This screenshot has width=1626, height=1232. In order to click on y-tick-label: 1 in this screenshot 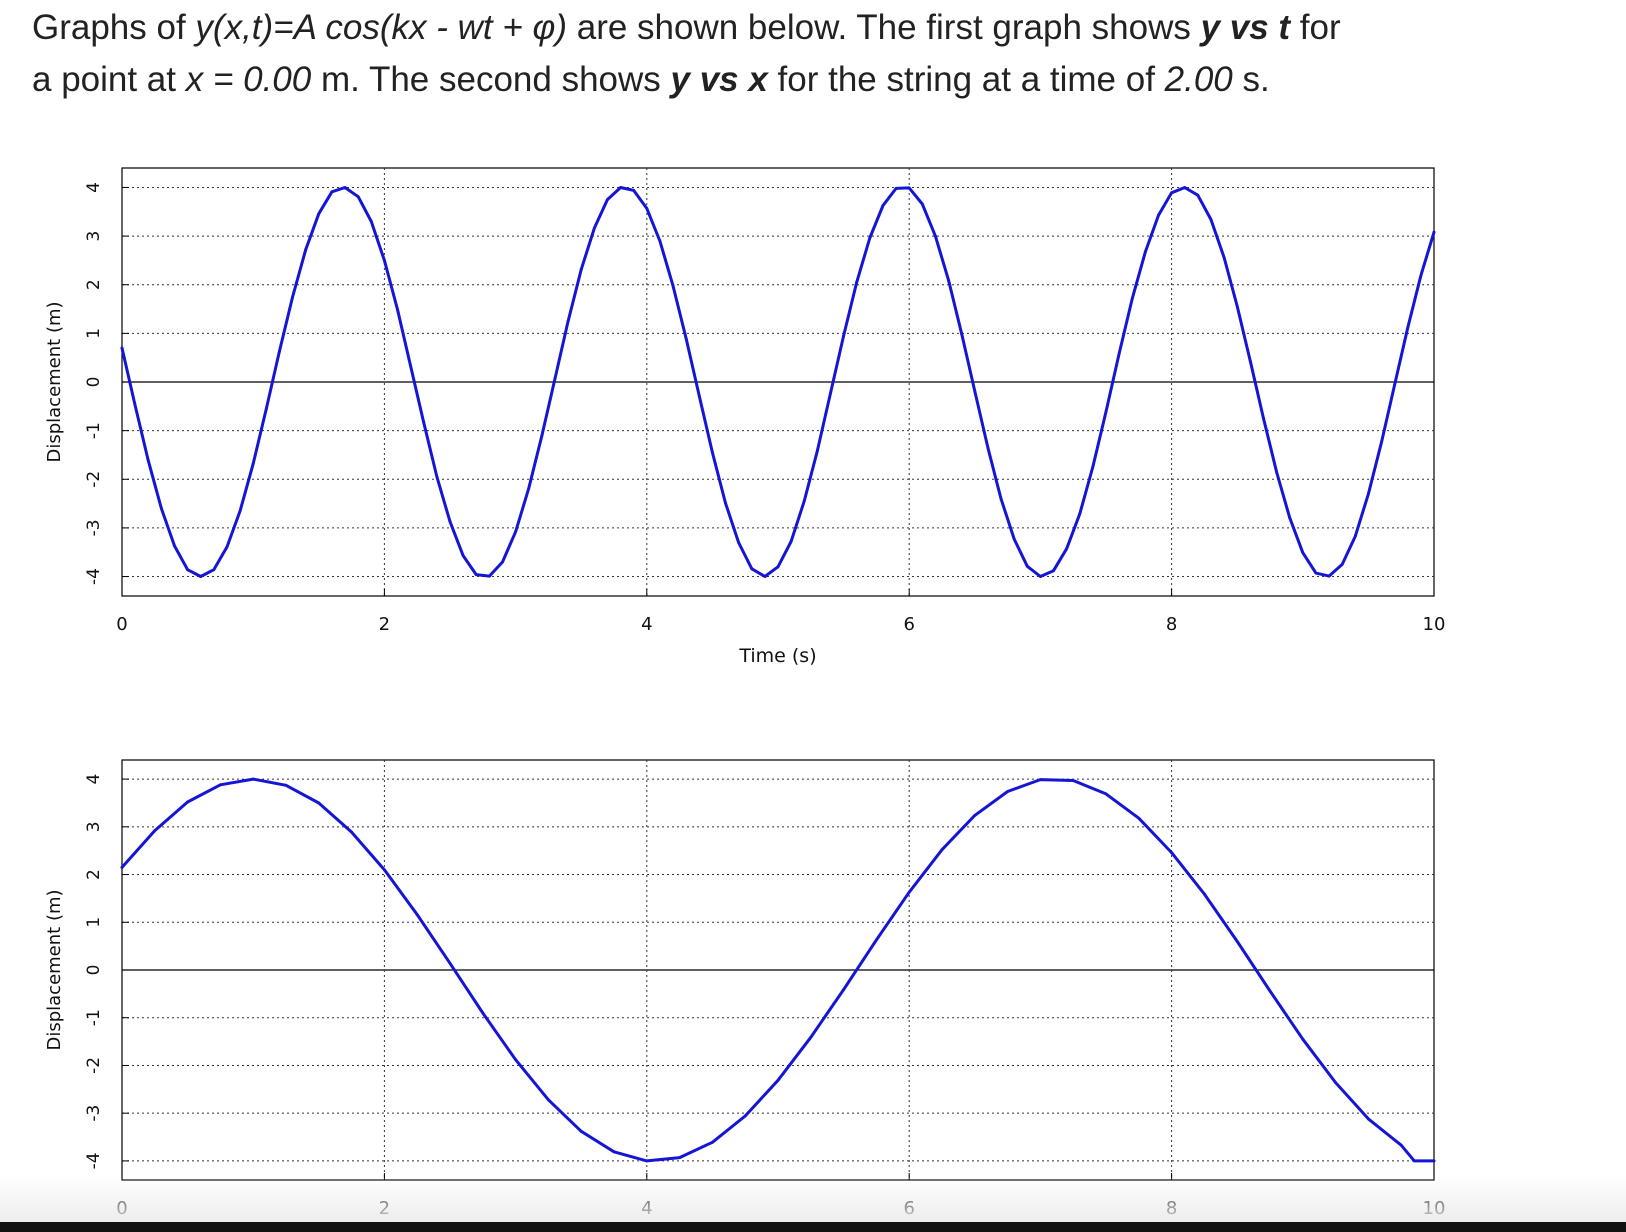, I will do `click(94, 922)`.